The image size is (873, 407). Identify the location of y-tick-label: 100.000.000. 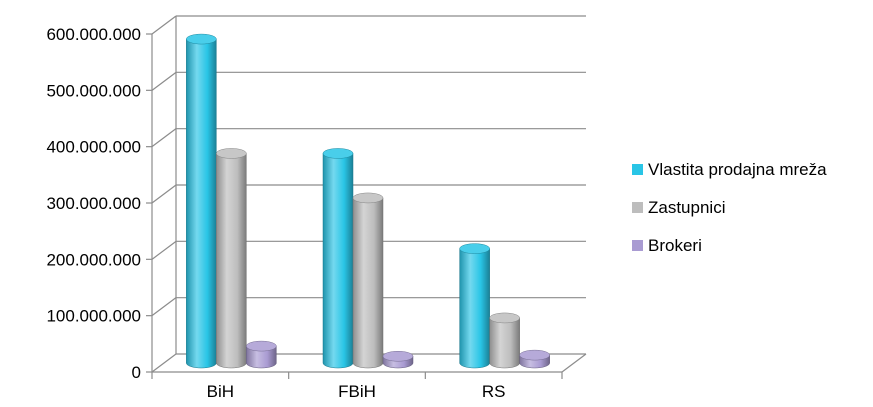
(93, 316).